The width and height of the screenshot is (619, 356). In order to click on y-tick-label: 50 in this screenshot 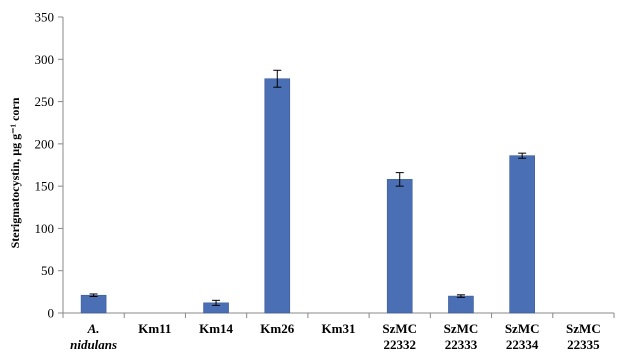, I will do `click(47, 270)`.